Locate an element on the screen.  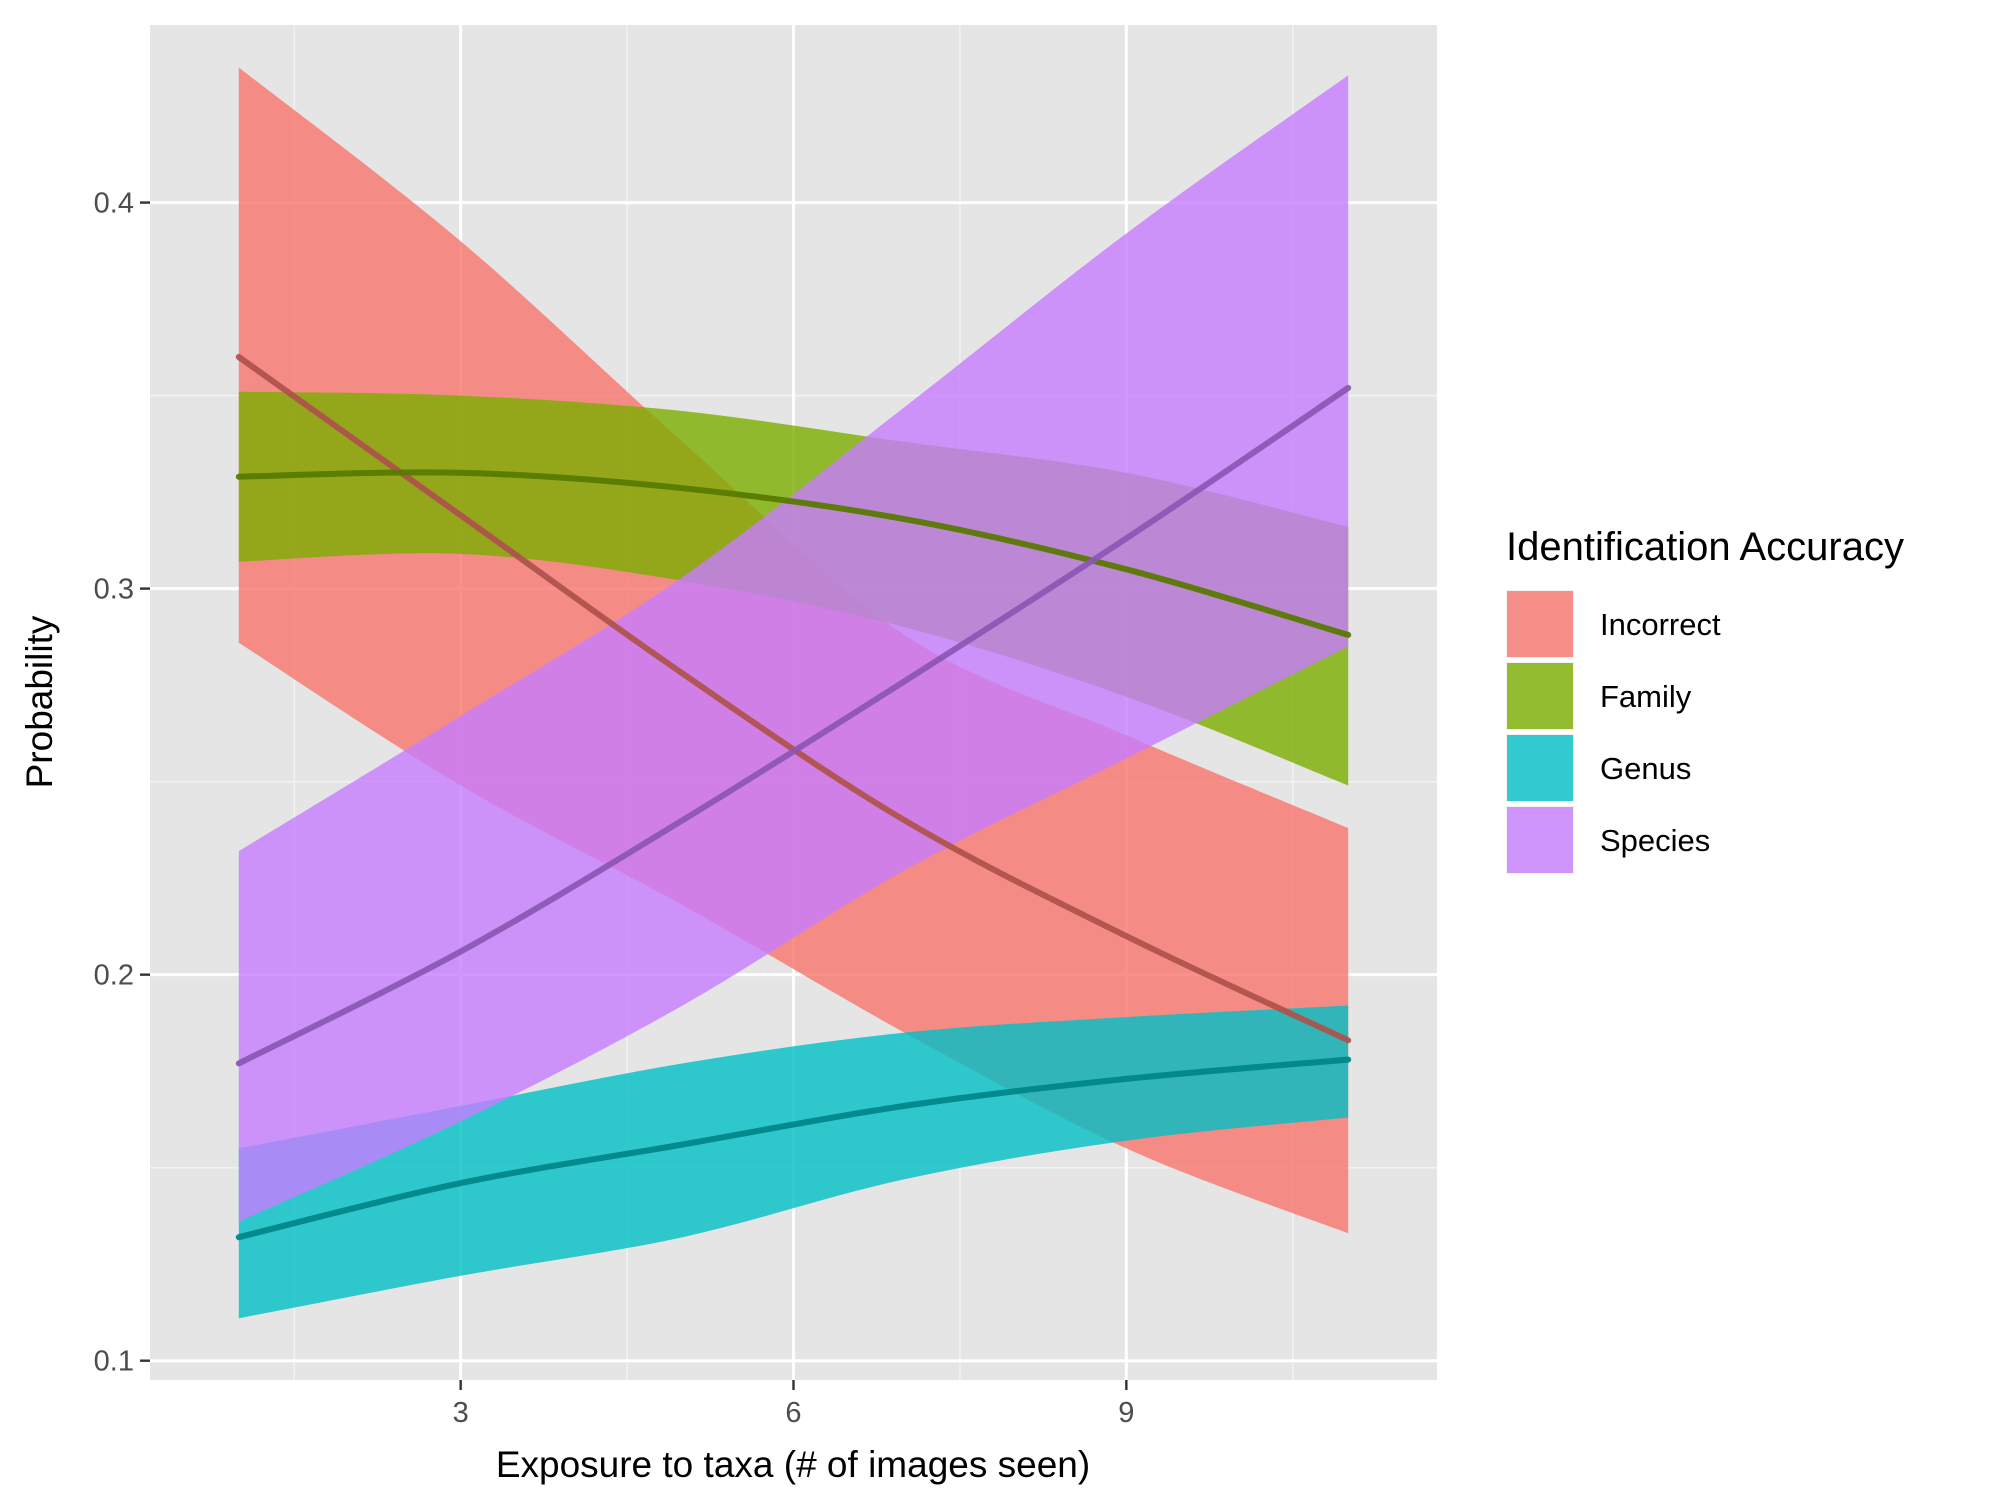
legend-label-incorrect: Incorrect is located at coordinates (1660, 624).